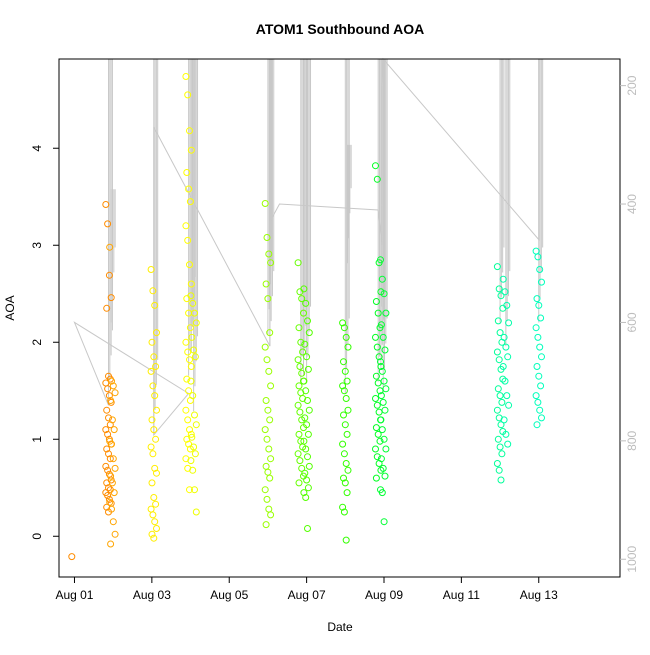 The height and width of the screenshot is (655, 650). I want to click on y2-tick-label: 1000, so click(632, 559).